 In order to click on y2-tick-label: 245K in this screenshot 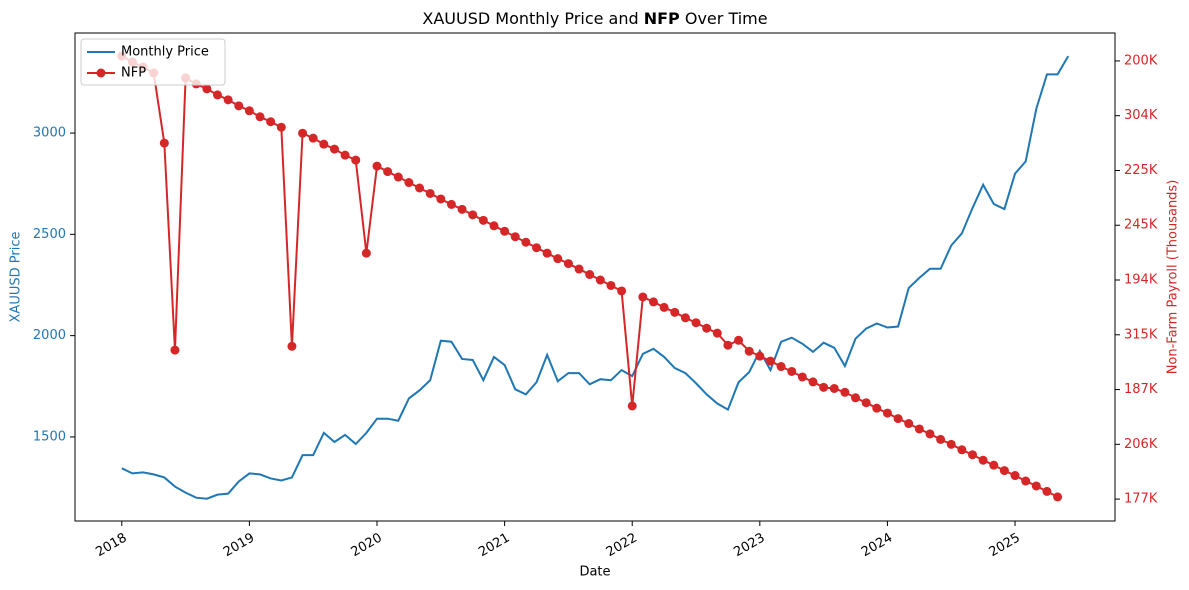, I will do `click(1141, 225)`.